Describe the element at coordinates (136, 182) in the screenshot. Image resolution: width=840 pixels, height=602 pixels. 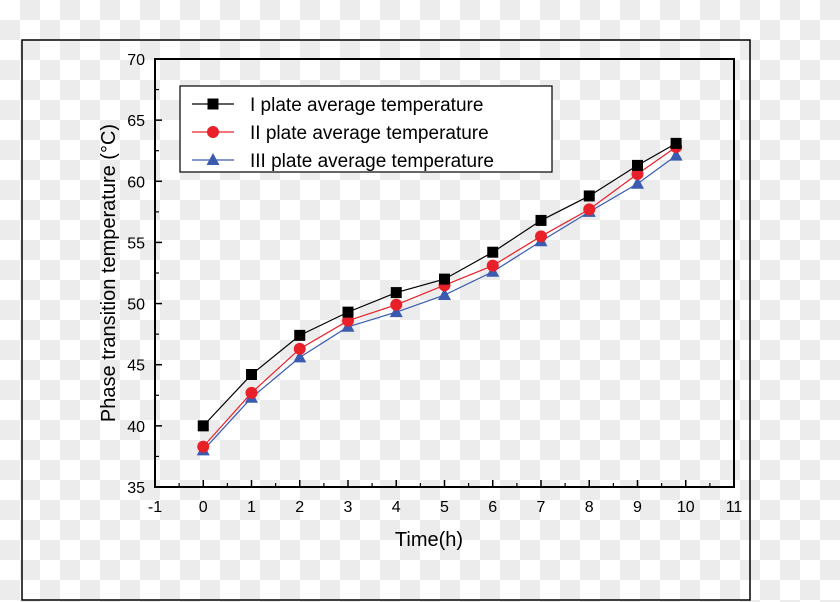
I see `y-tick-label: 60` at that location.